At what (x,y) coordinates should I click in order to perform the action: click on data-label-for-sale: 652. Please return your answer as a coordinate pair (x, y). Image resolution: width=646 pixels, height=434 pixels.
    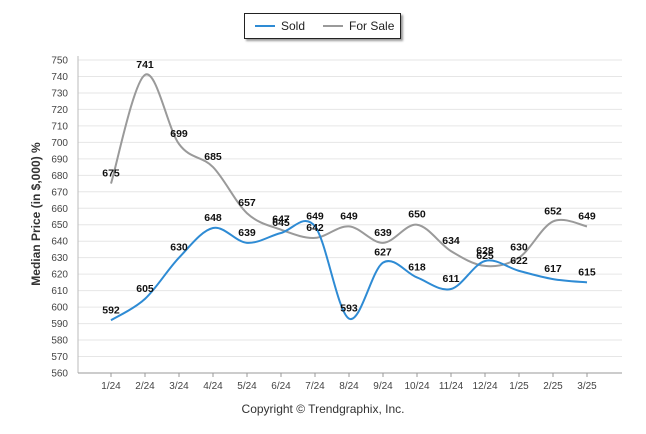
    Looking at the image, I should click on (553, 211).